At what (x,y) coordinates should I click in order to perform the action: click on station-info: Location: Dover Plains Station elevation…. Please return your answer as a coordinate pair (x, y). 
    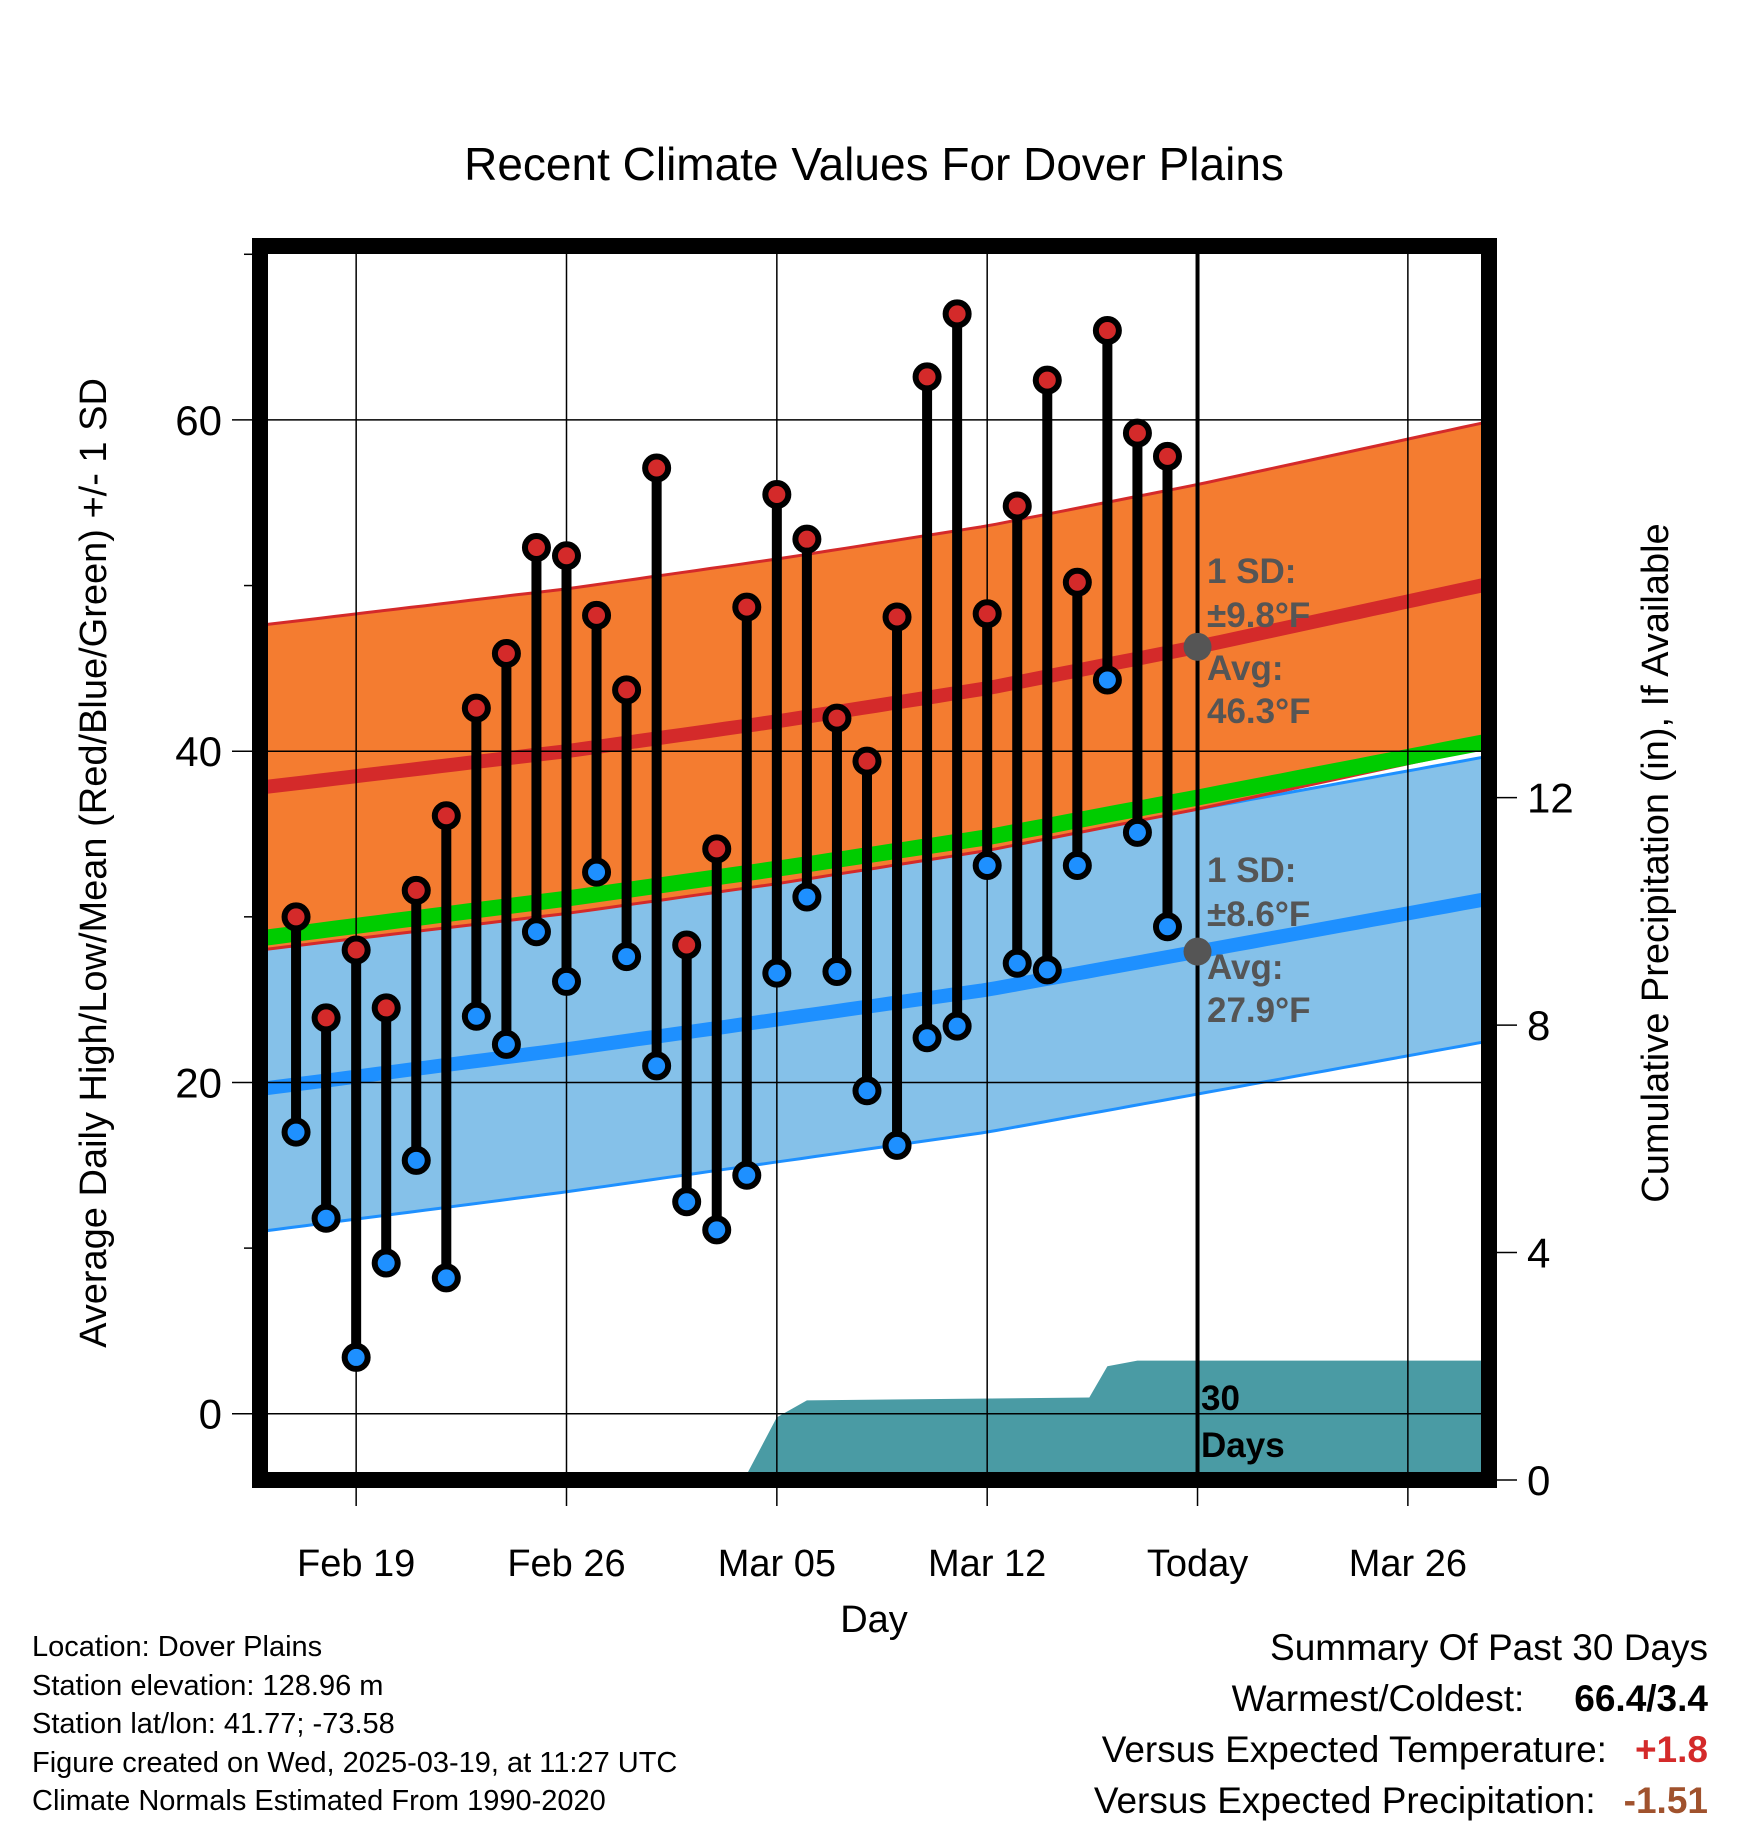
    Looking at the image, I should click on (354, 1724).